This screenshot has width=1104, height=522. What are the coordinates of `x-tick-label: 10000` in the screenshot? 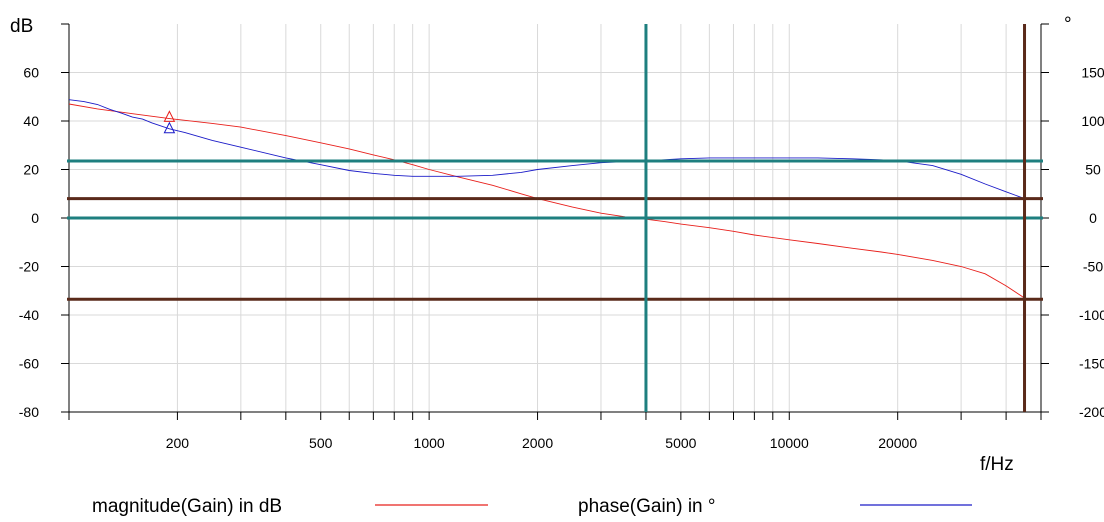 It's located at (789, 443).